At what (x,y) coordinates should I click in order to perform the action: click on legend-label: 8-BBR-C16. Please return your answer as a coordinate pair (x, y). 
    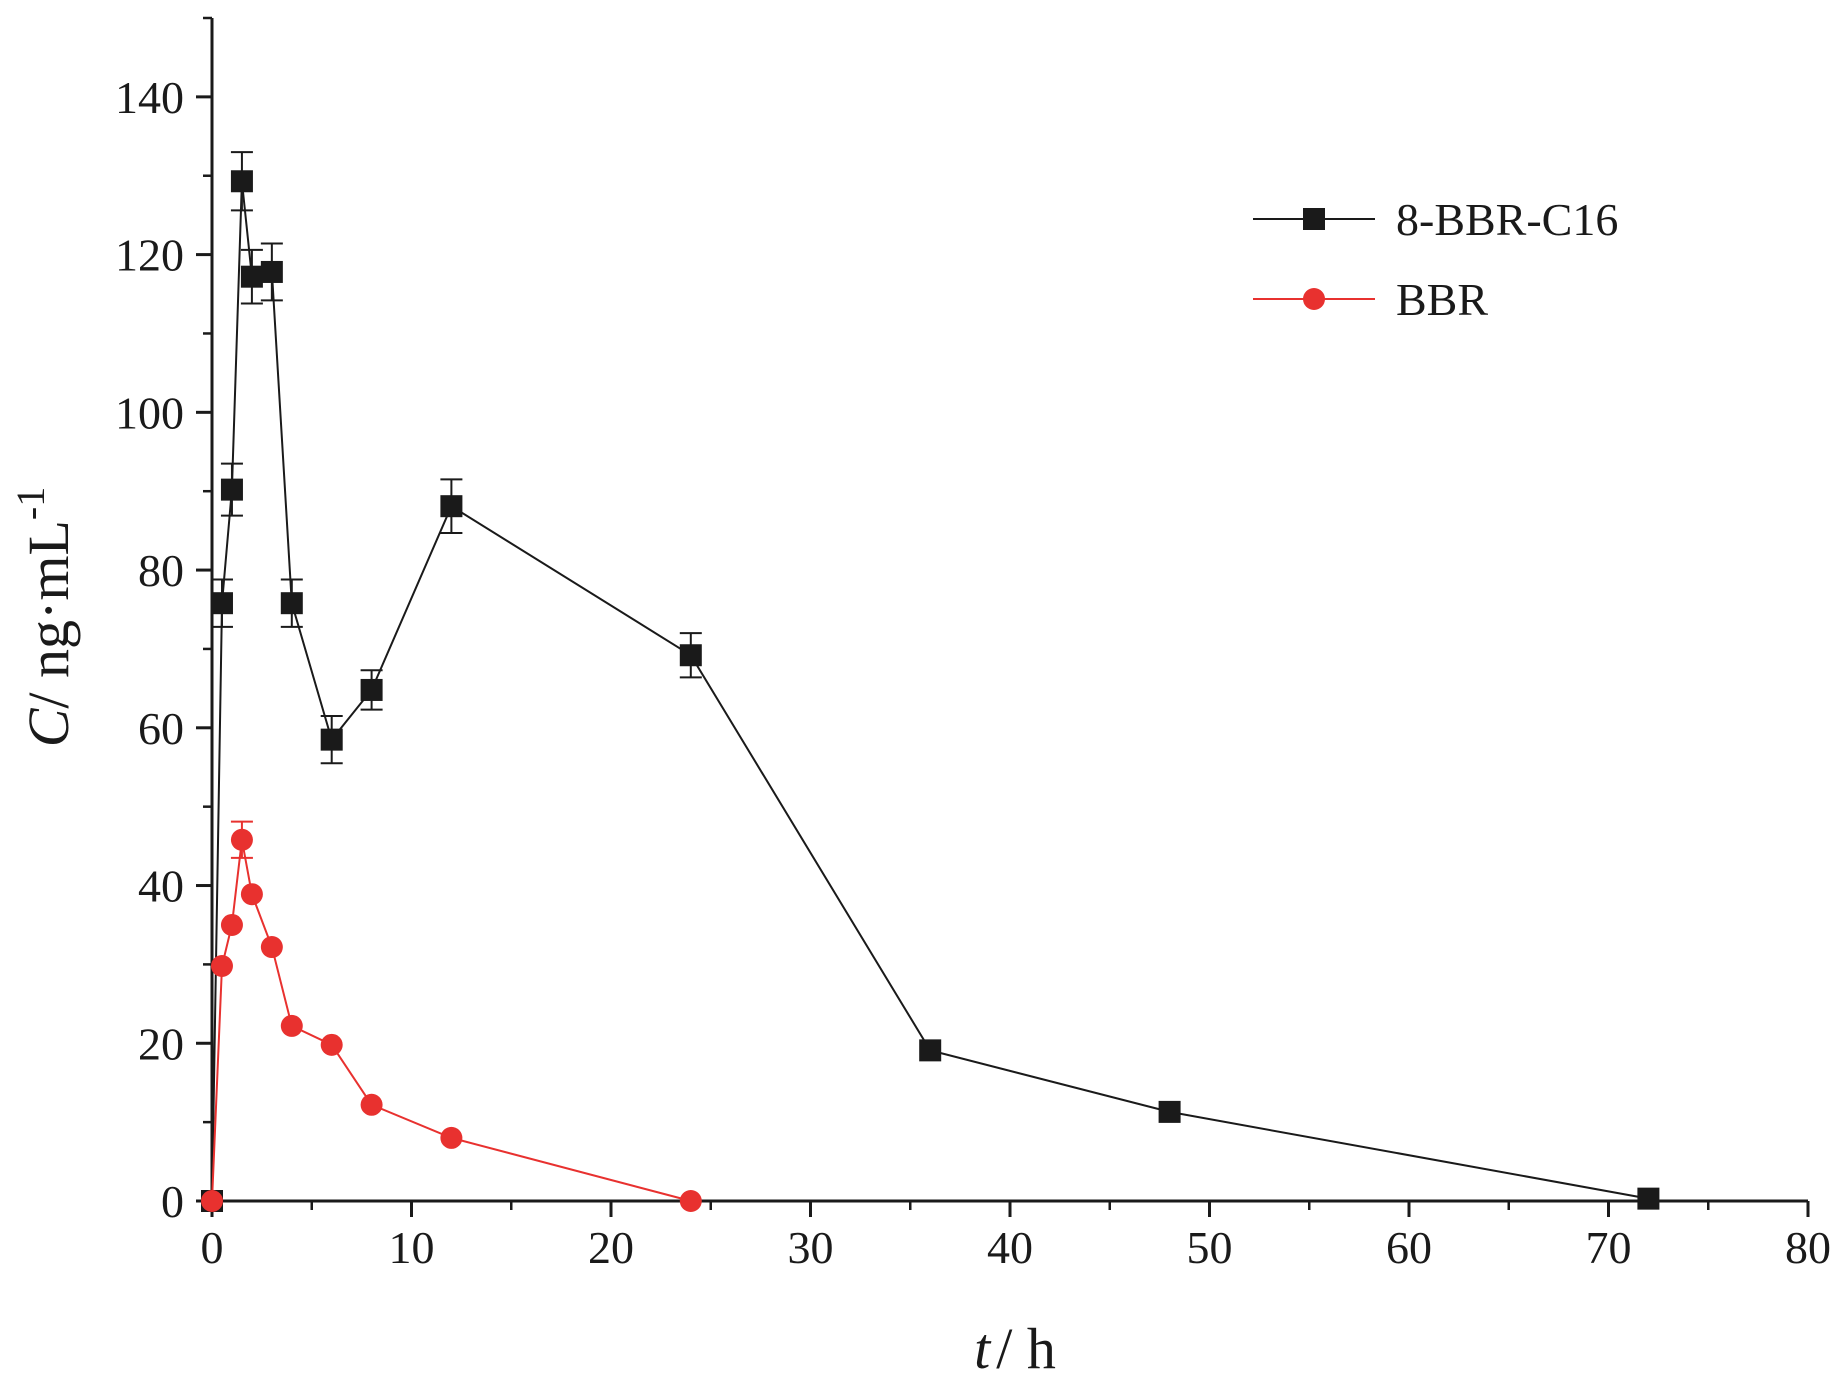
    Looking at the image, I should click on (1507, 219).